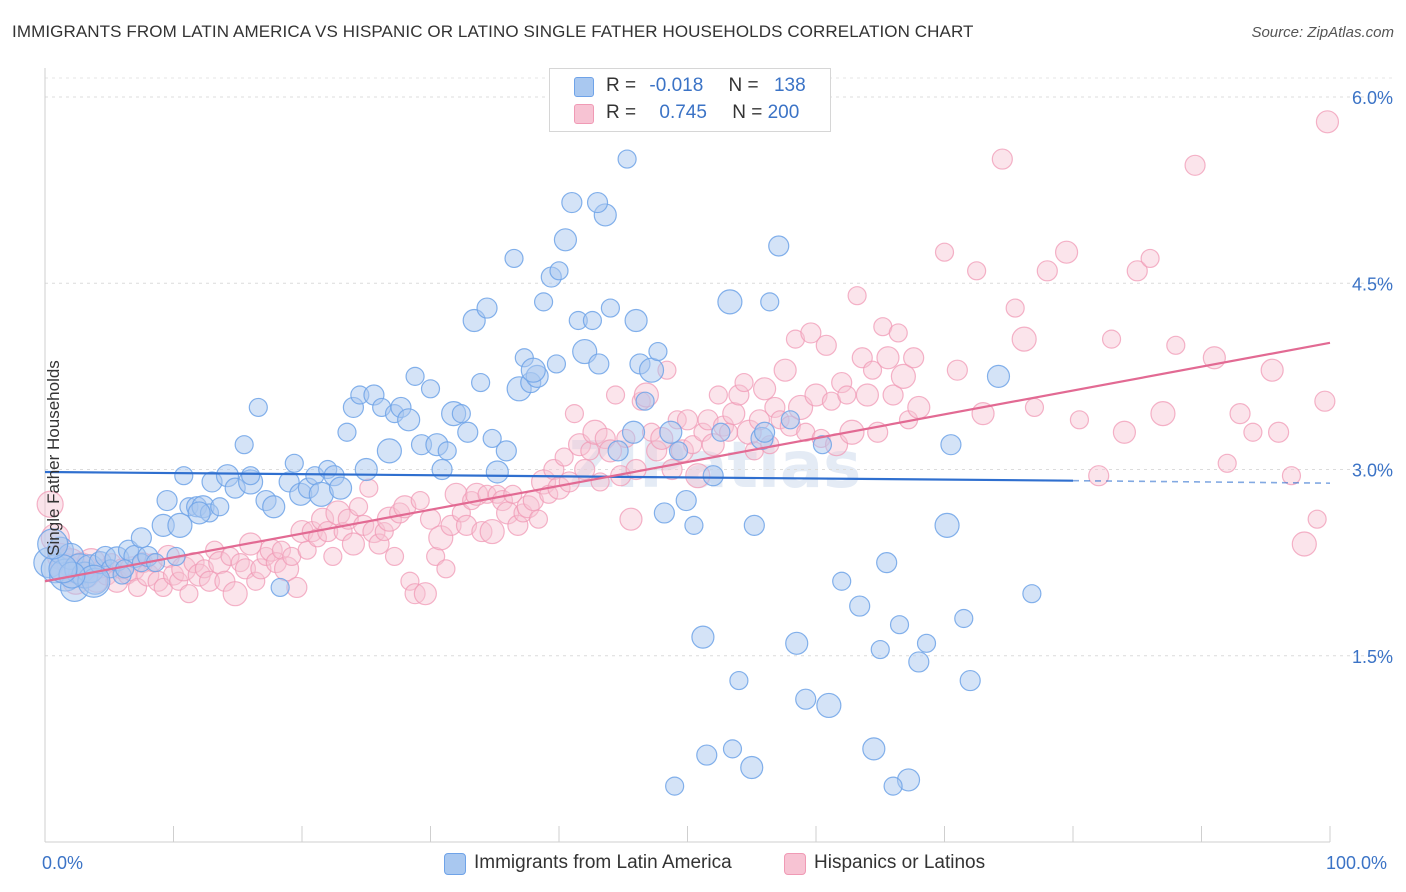  I want to click on legend-r-value: 0.745, so click(683, 112).